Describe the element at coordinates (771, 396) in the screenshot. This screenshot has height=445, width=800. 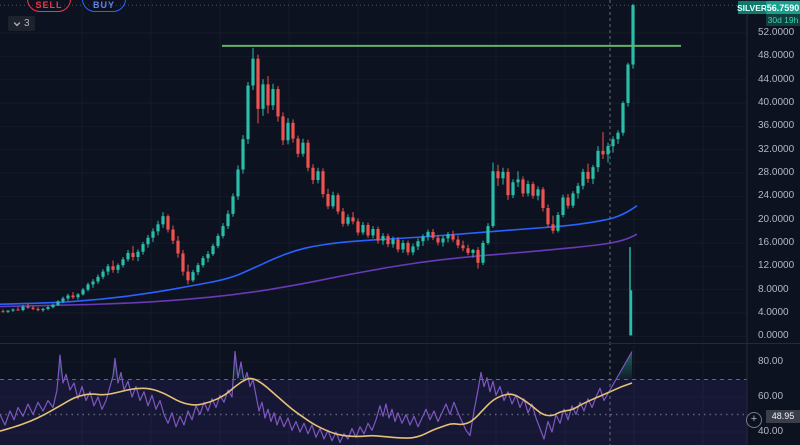
I see `rsi-axis-label: 60.00` at that location.